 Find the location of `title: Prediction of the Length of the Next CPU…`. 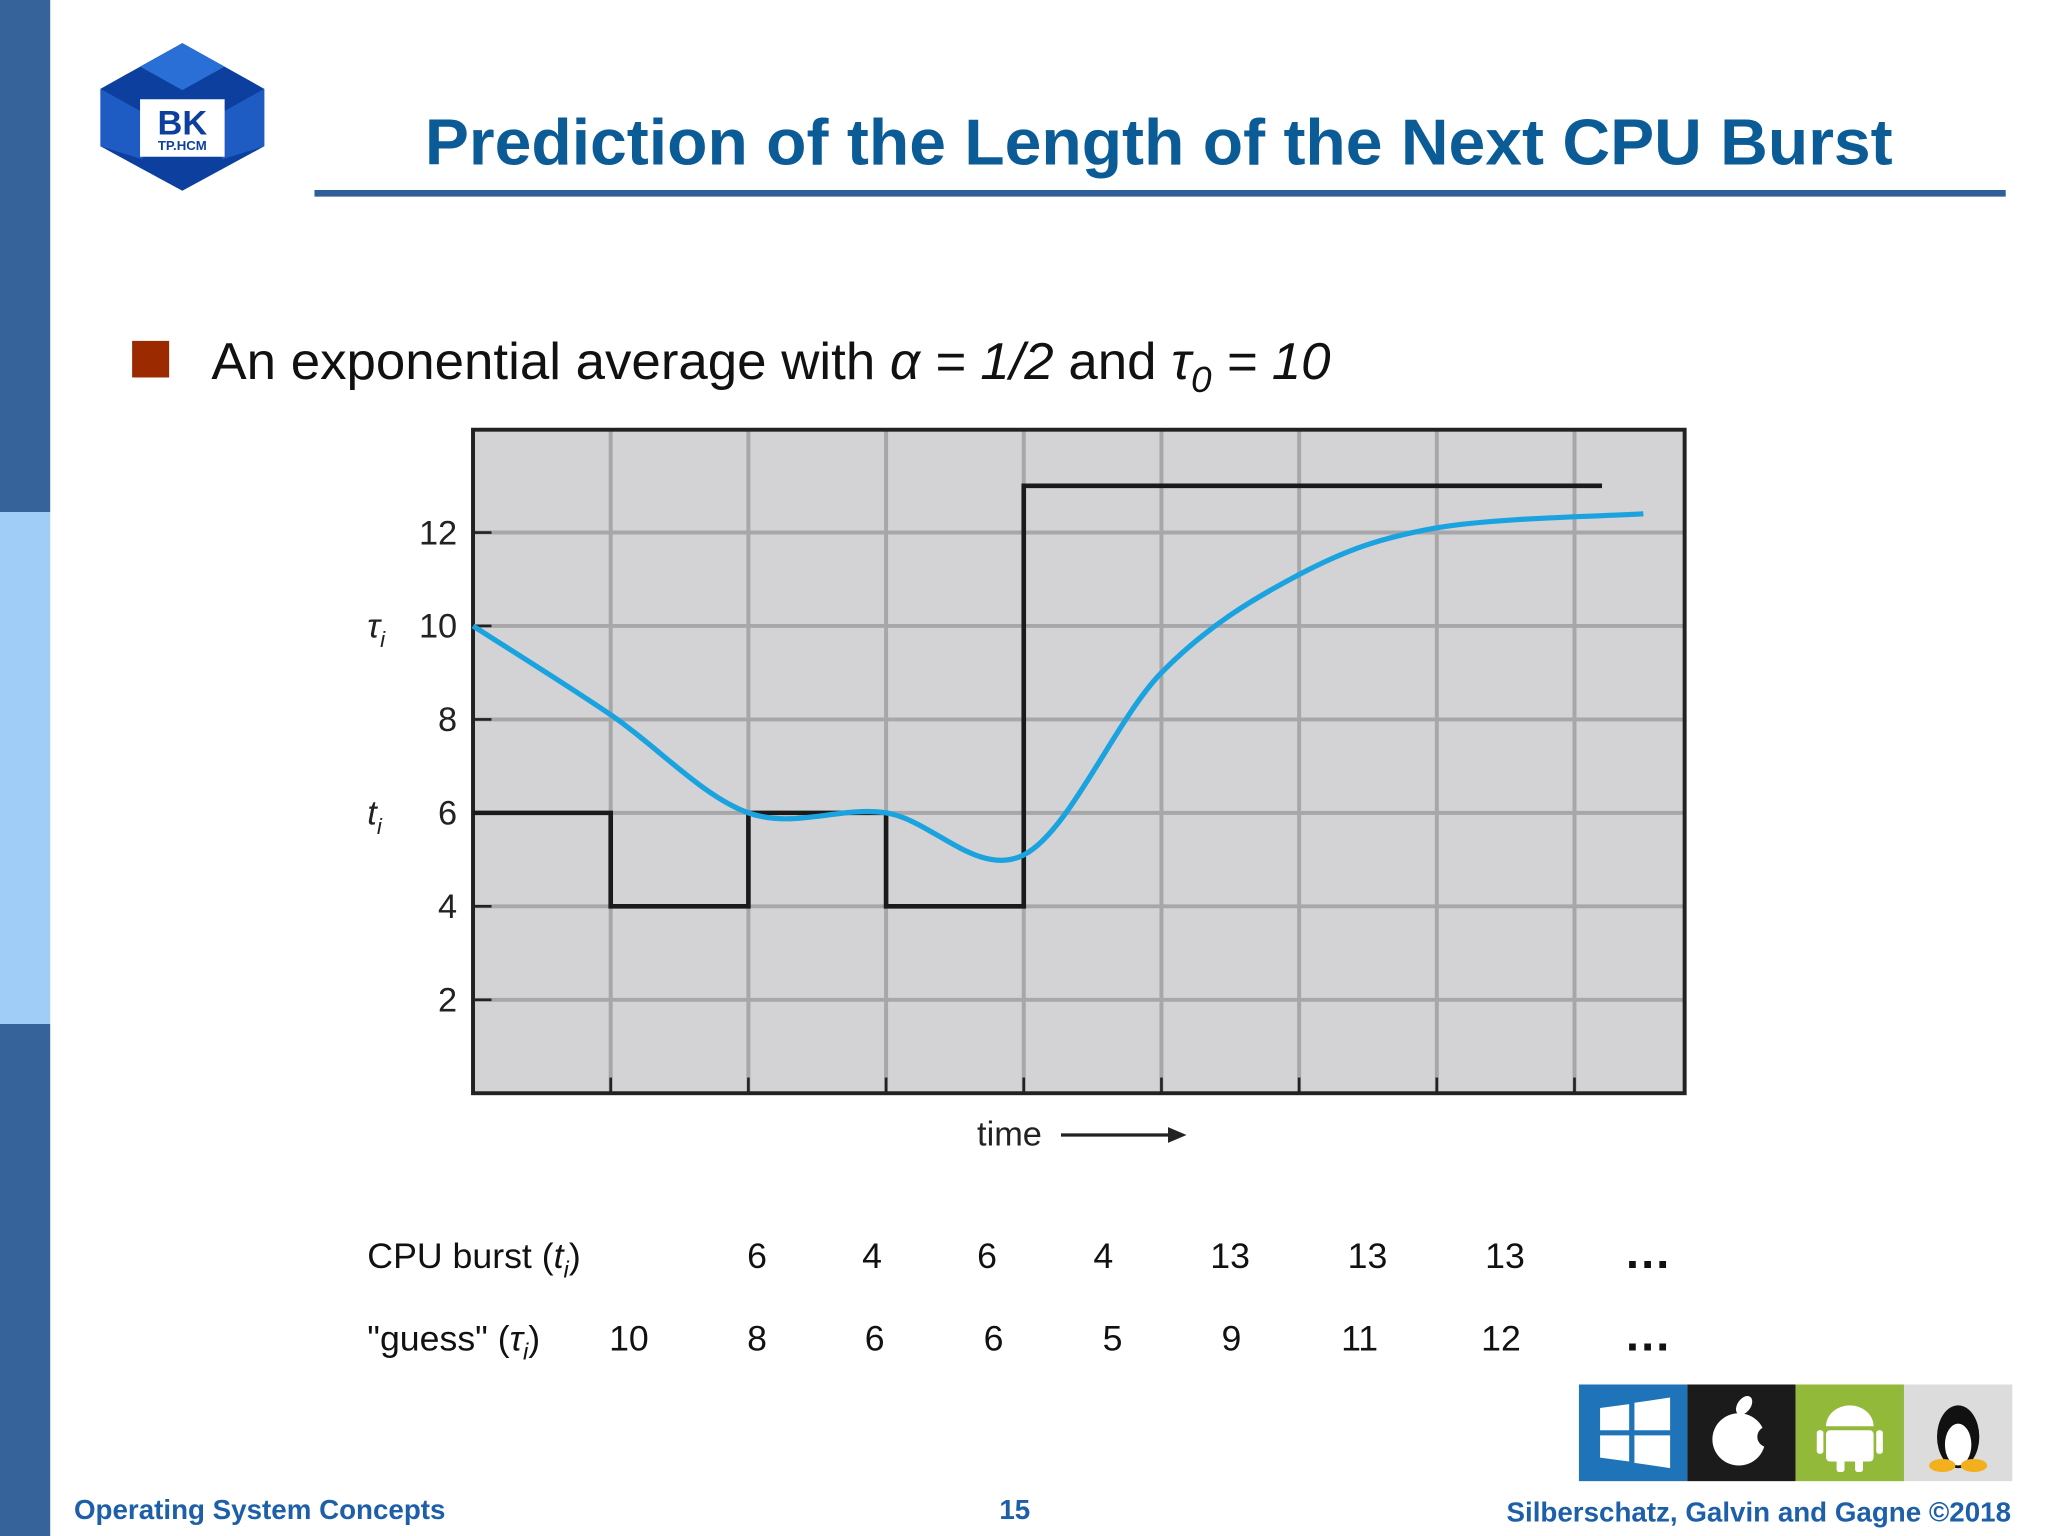

title: Prediction of the Length of the Next CPU… is located at coordinates (1159, 142).